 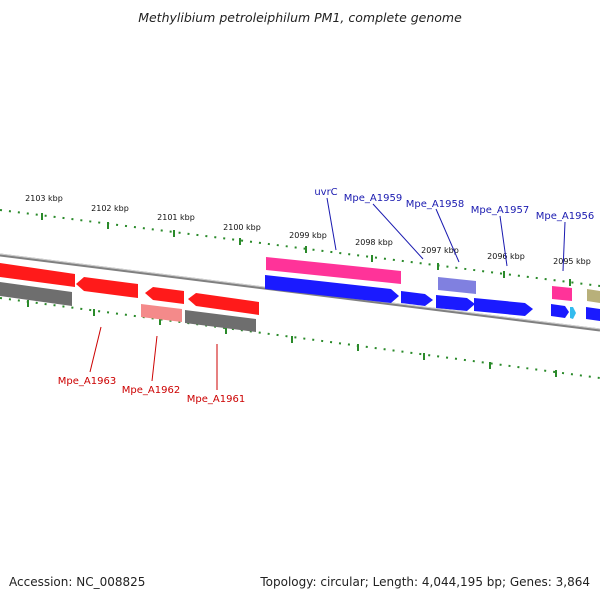 I want to click on kbp-label: 2100 kbp, so click(x=242, y=227).